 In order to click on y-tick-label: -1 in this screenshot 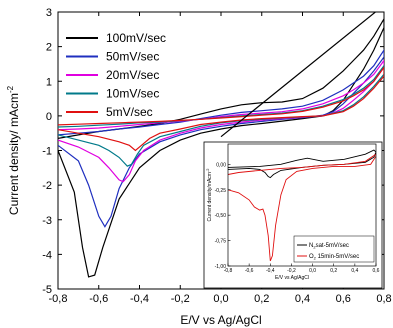, I will do `click(47, 152)`.